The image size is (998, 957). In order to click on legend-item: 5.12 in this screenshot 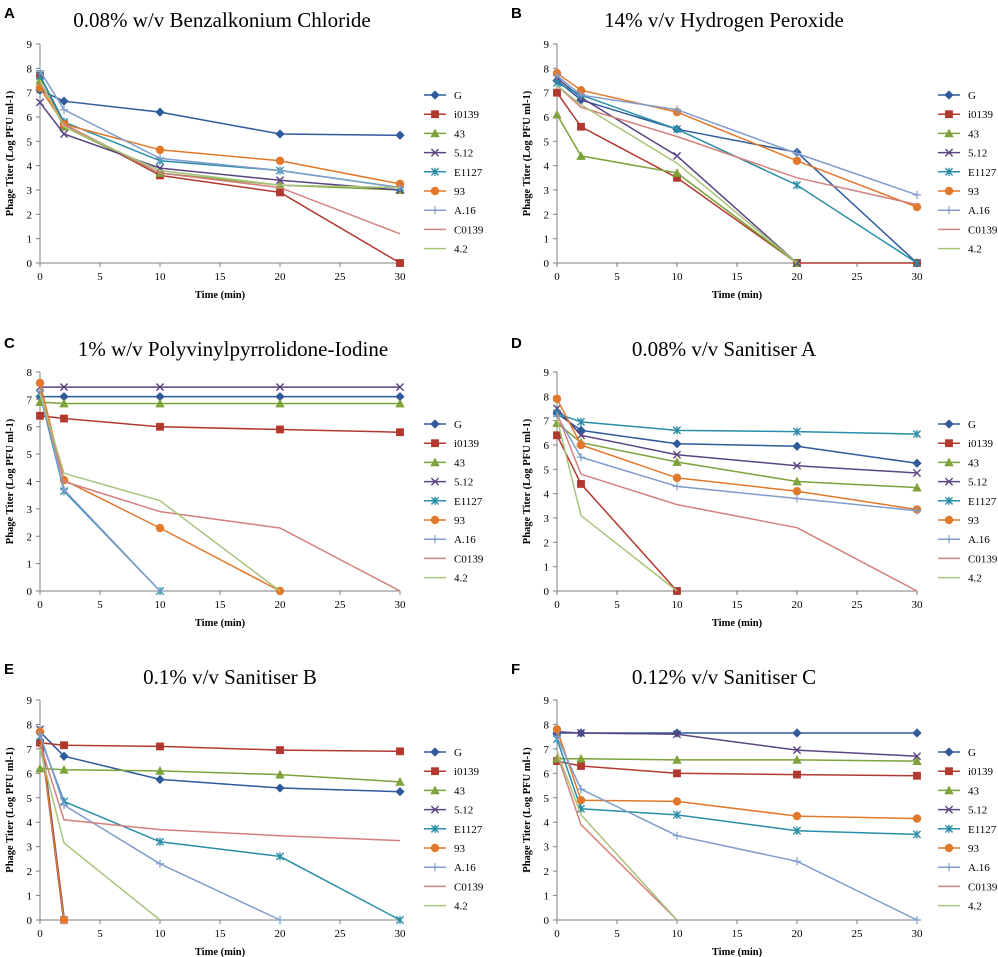, I will do `click(448, 483)`.